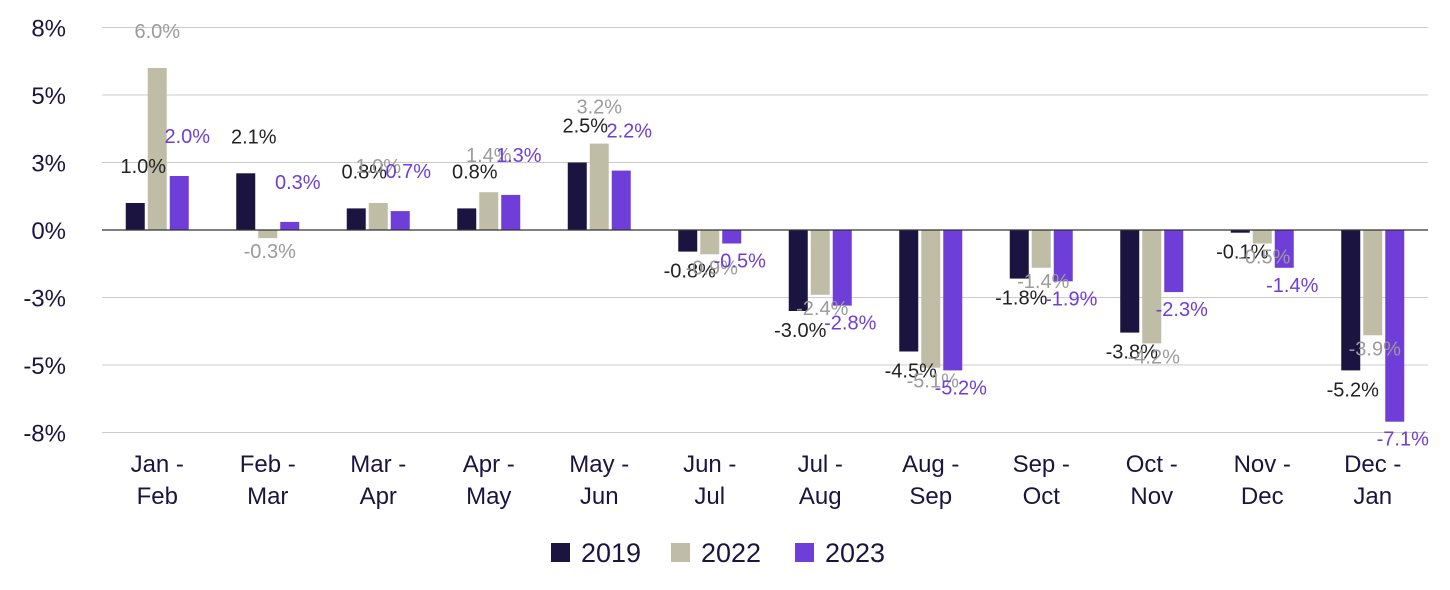  What do you see at coordinates (822, 309) in the screenshot?
I see `data-label-2022: -2.4%` at bounding box center [822, 309].